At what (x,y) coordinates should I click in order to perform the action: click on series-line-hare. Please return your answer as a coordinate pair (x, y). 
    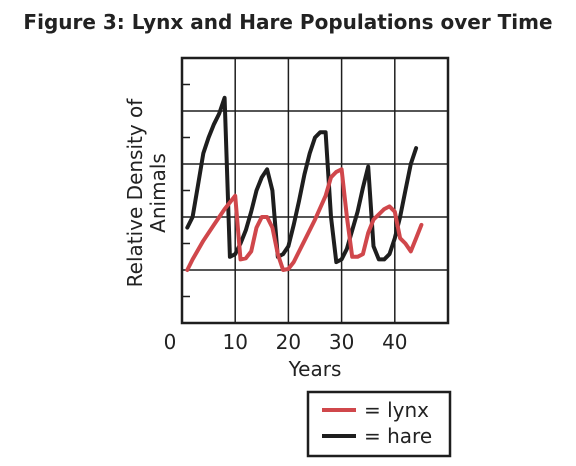
    Looking at the image, I should click on (302, 180).